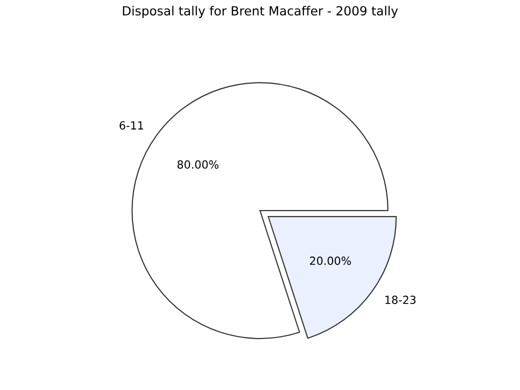 Image resolution: width=520 pixels, height=390 pixels. I want to click on slice-label: 18-23, so click(400, 300).